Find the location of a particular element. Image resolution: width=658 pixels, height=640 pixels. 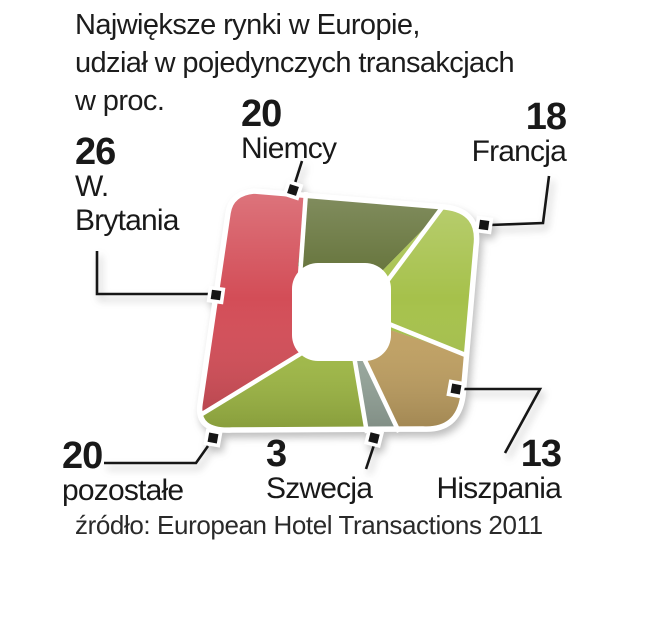

segment-label-pozostale: 20 pozostałe is located at coordinates (123, 471).